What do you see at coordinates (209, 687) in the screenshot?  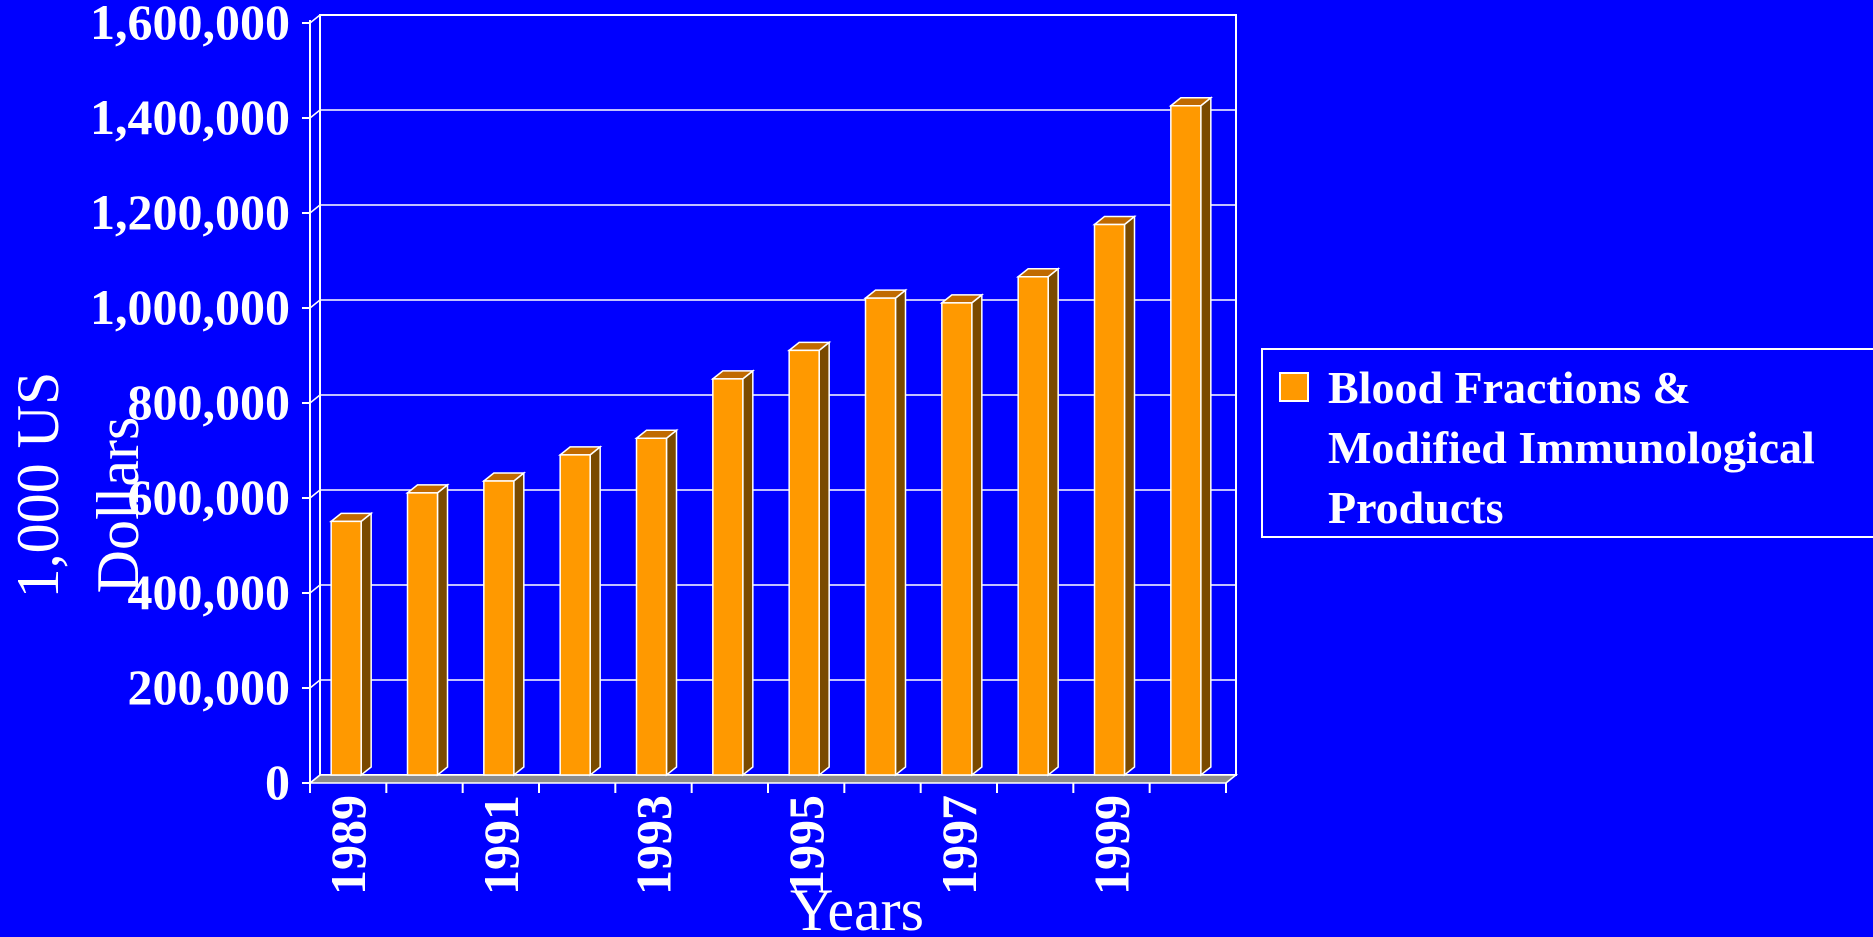 I see `y-tick-label: 200,000` at bounding box center [209, 687].